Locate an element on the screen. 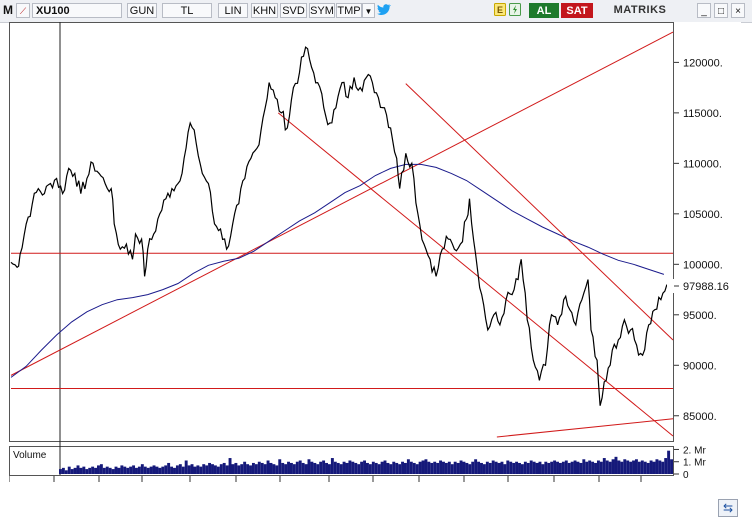 This screenshot has width=752, height=522. info-icon: E is located at coordinates (500, 10).